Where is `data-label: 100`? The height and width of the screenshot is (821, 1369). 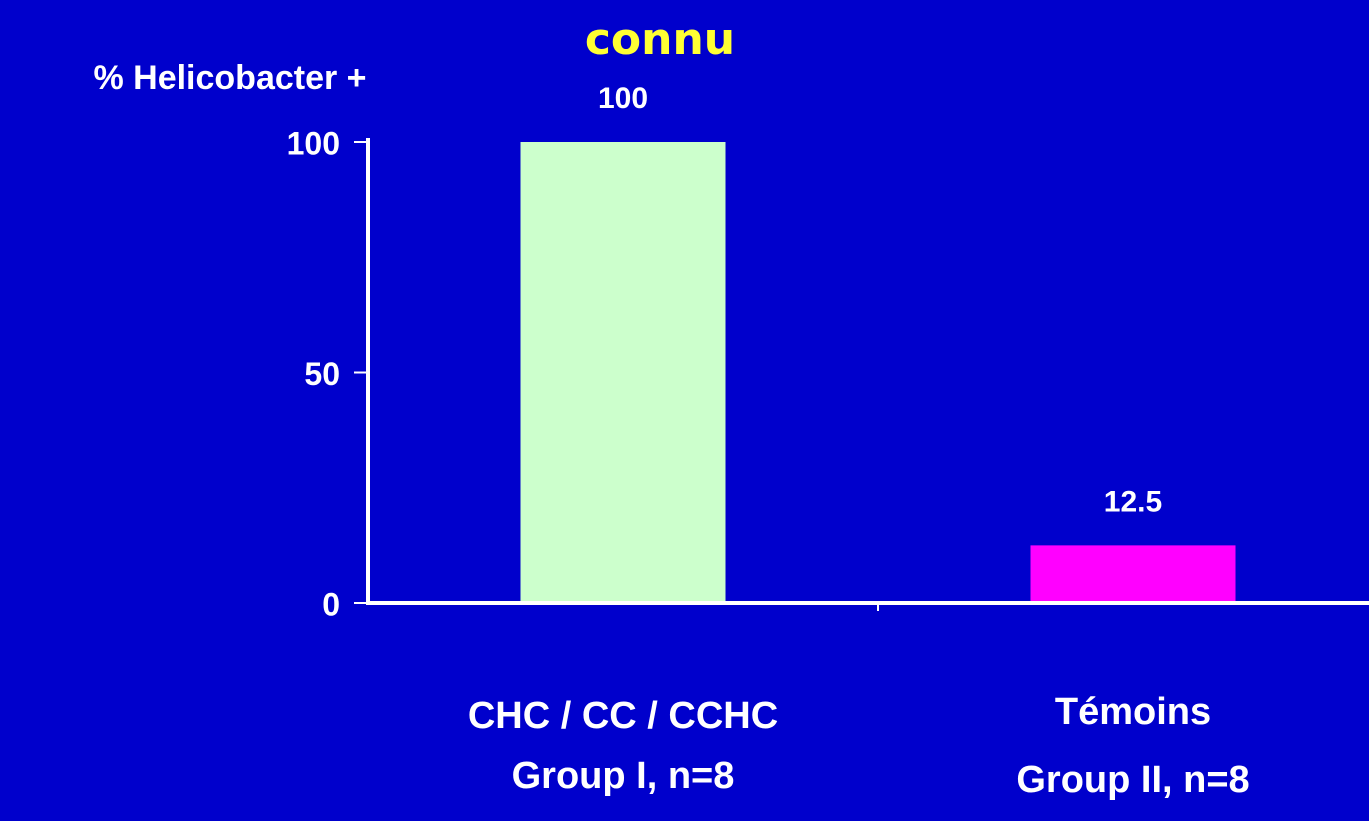 data-label: 100 is located at coordinates (623, 98).